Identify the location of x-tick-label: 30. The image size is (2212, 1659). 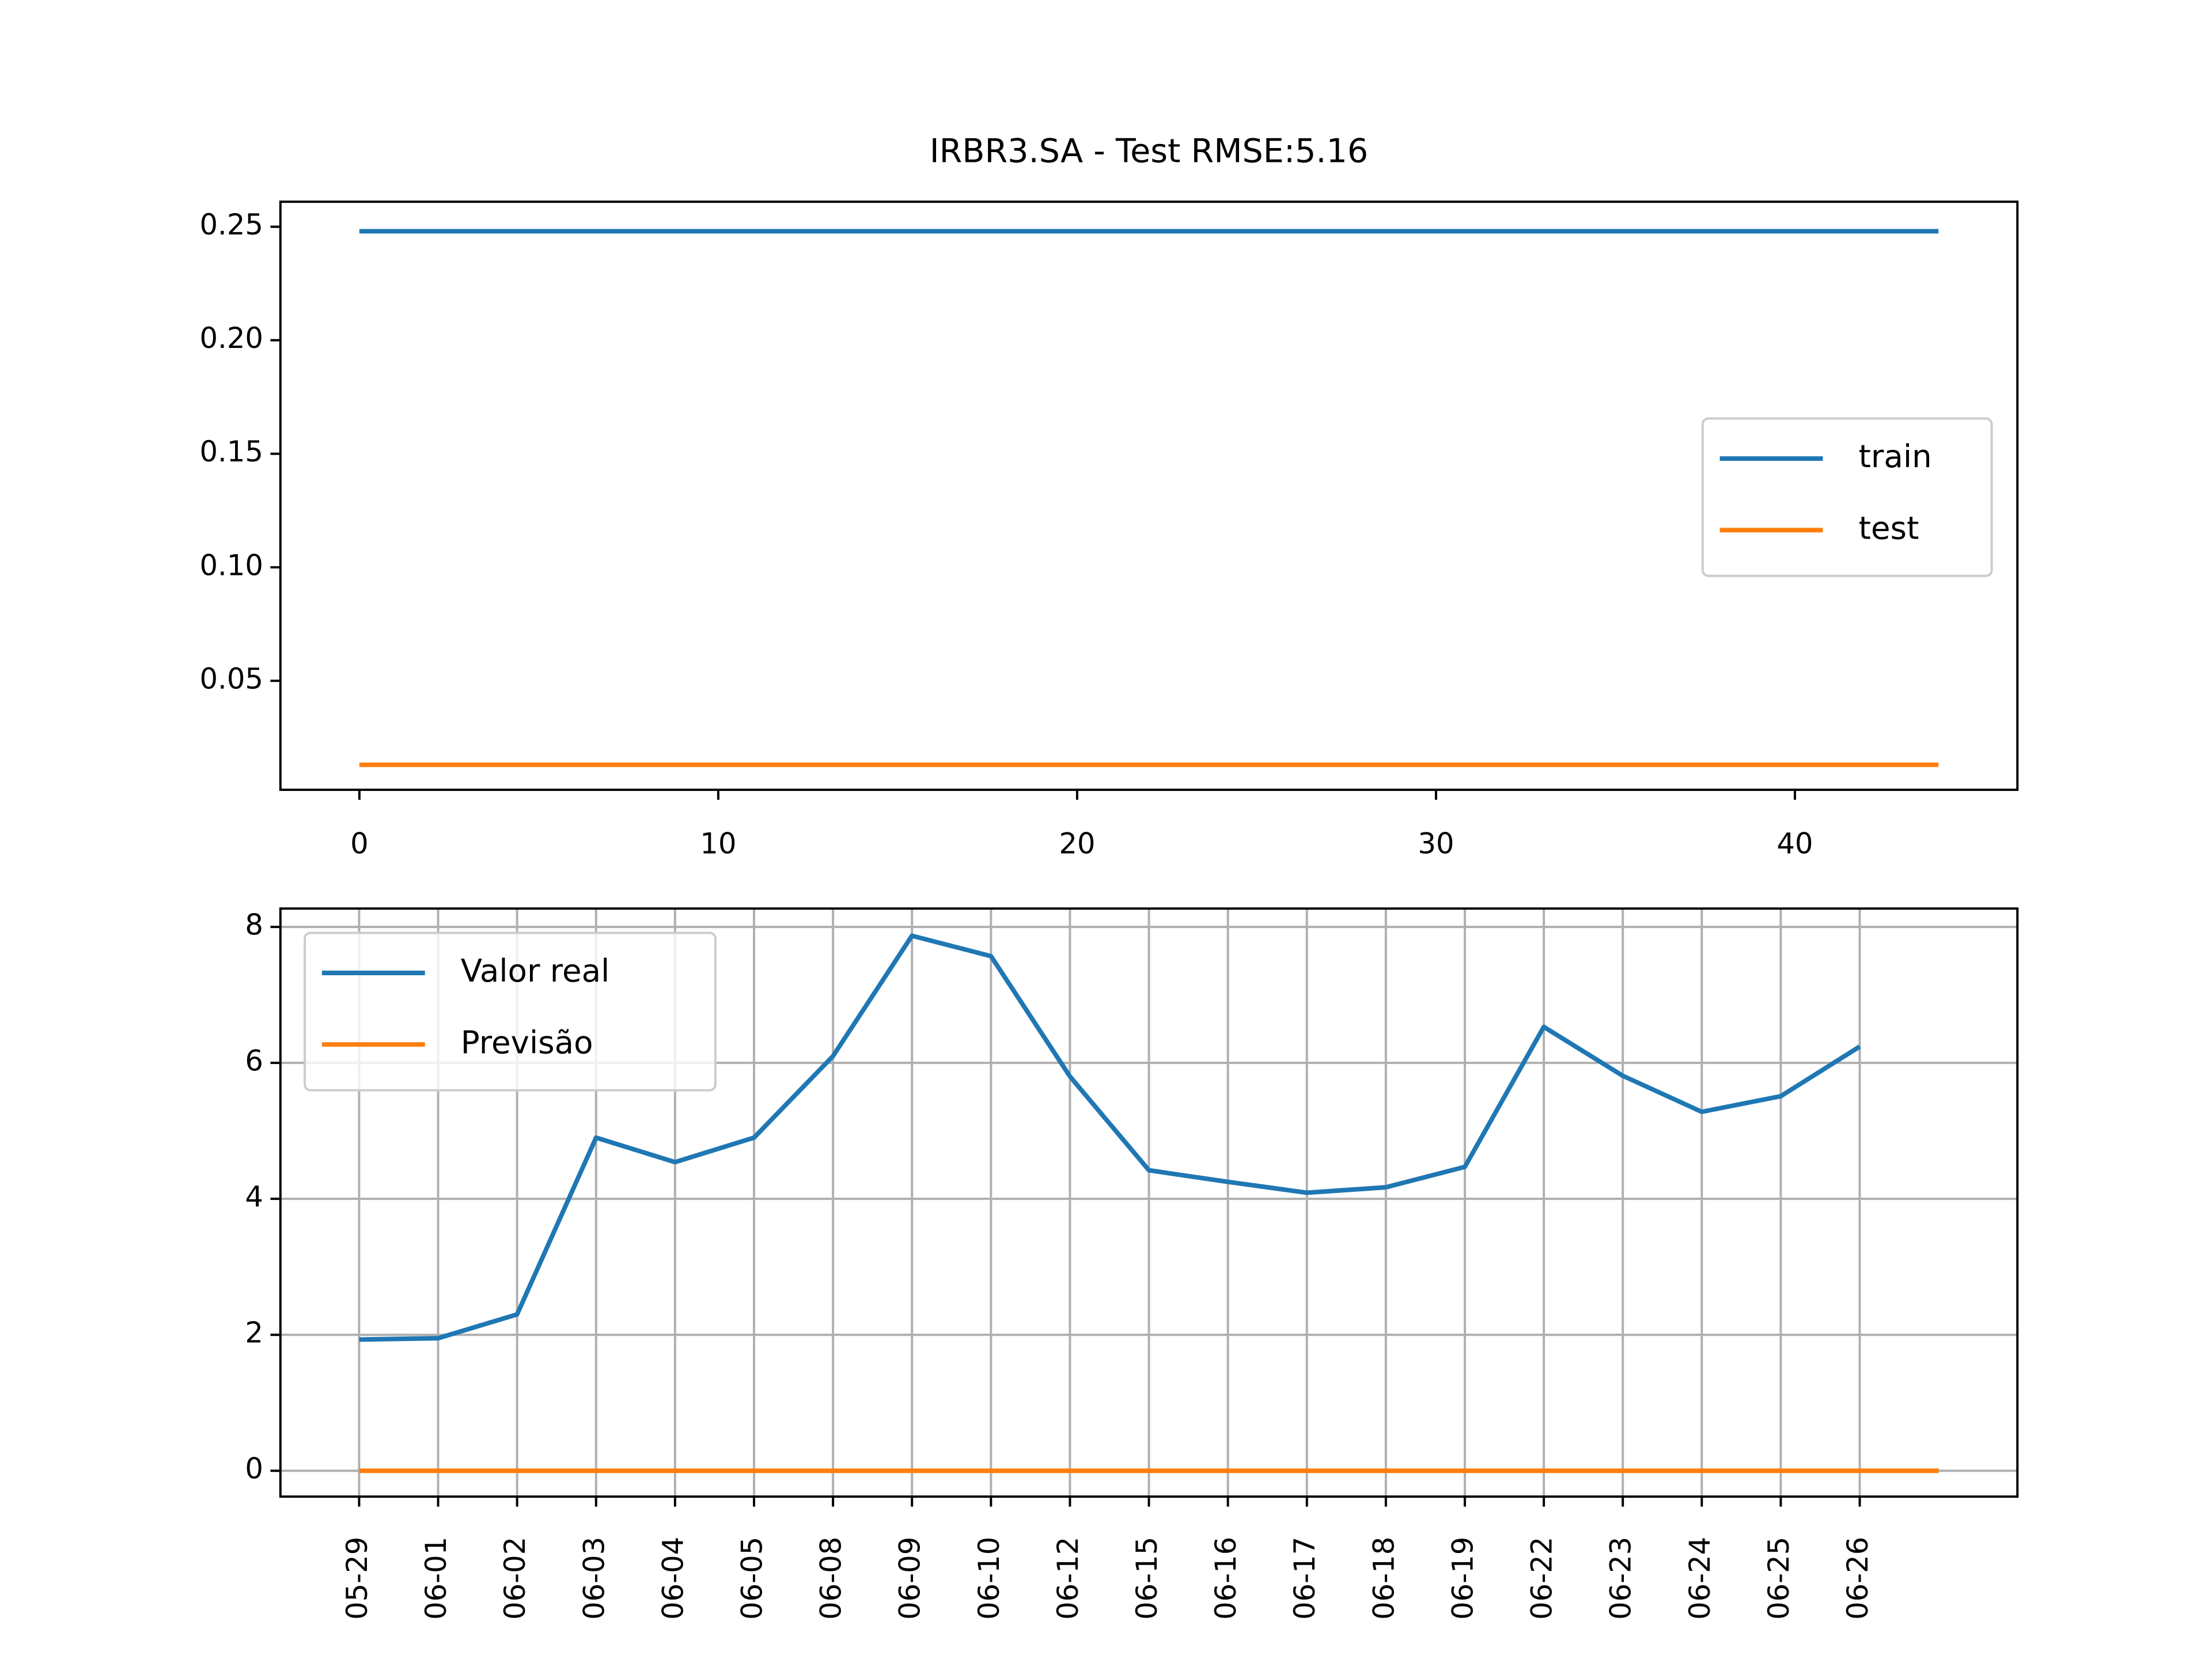
(1436, 843).